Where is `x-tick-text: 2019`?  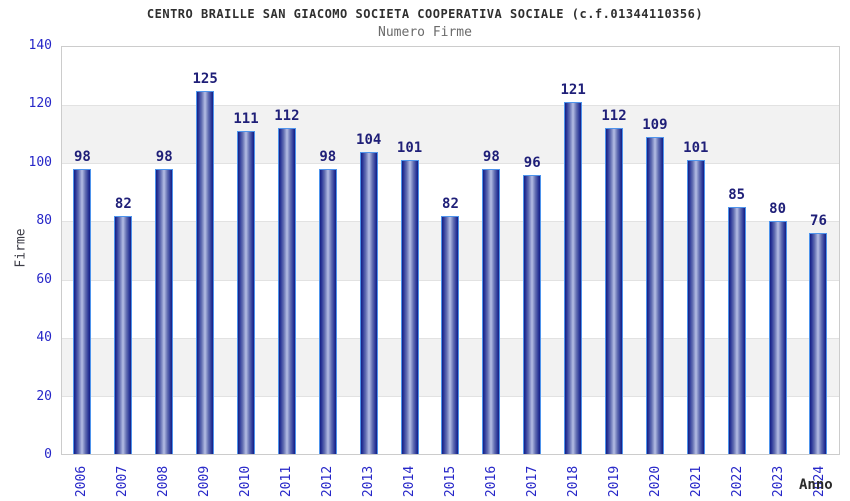
x-tick-text: 2019 is located at coordinates (614, 481).